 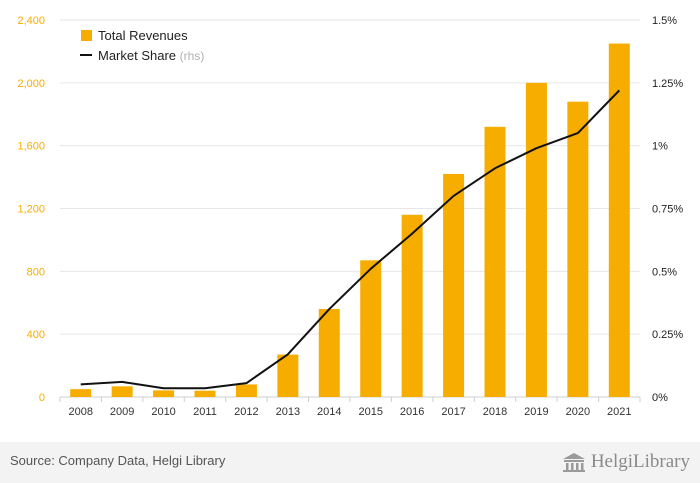 What do you see at coordinates (122, 412) in the screenshot?
I see `x-tick-label: 2009` at bounding box center [122, 412].